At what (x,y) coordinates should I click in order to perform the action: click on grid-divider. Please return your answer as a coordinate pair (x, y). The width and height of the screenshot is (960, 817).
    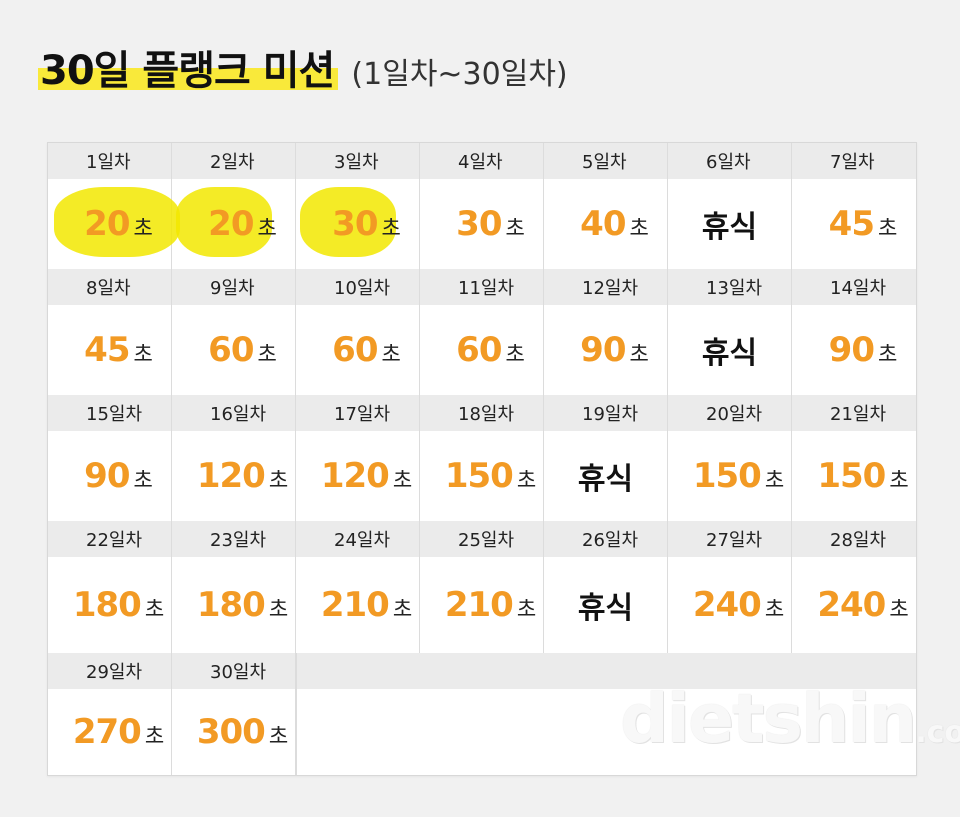
    Looking at the image, I should click on (296, 714).